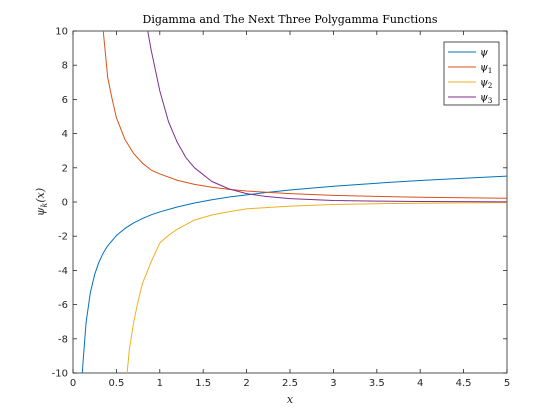 This screenshot has width=560, height=420. What do you see at coordinates (61, 32) in the screenshot?
I see `y-tick-label: 10` at bounding box center [61, 32].